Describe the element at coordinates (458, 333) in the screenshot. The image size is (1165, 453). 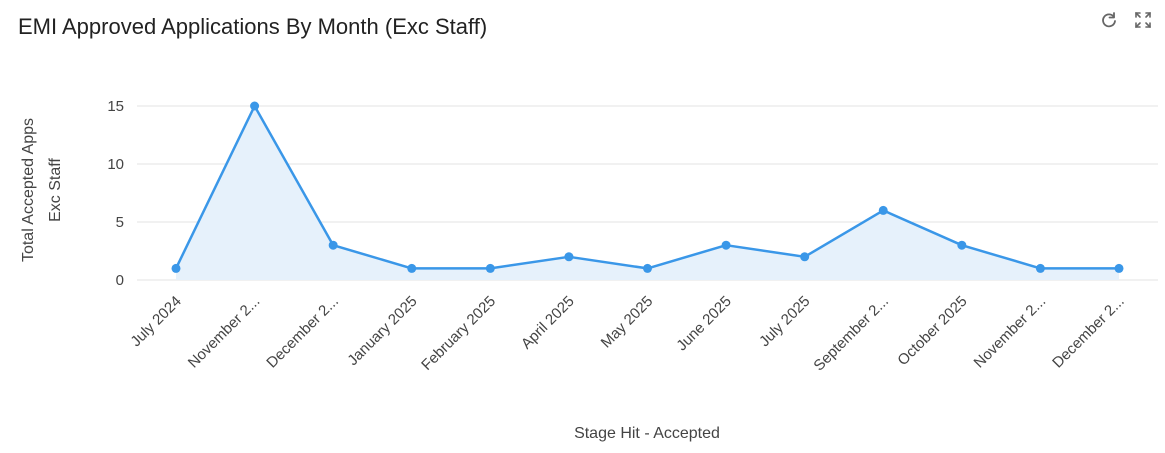
I see `x-tick-label: February 2025` at that location.